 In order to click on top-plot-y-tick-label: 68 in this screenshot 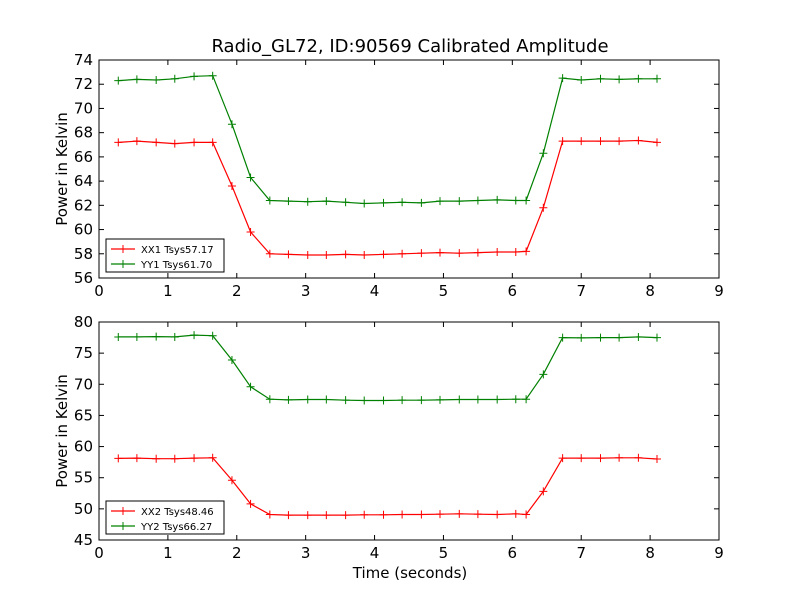, I will do `click(83, 133)`.